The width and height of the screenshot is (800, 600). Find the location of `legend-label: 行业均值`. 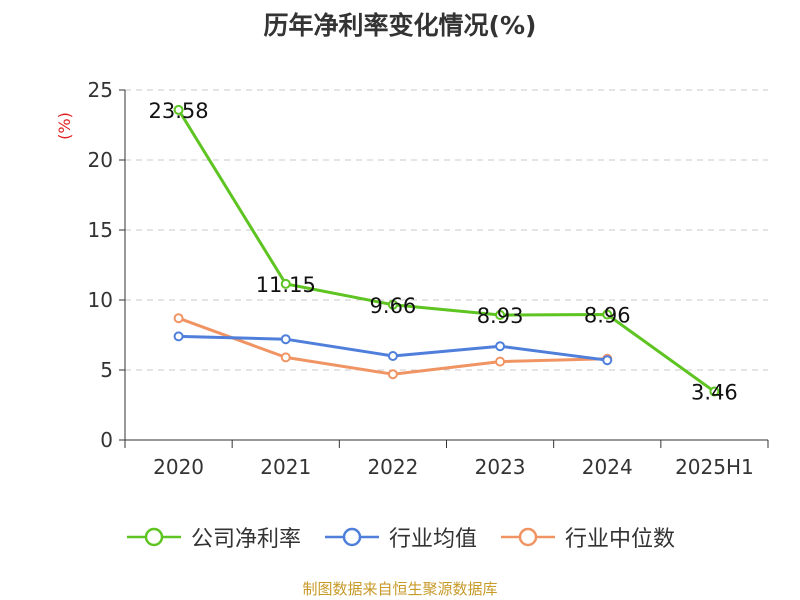

legend-label: 行业均值 is located at coordinates (432, 539).